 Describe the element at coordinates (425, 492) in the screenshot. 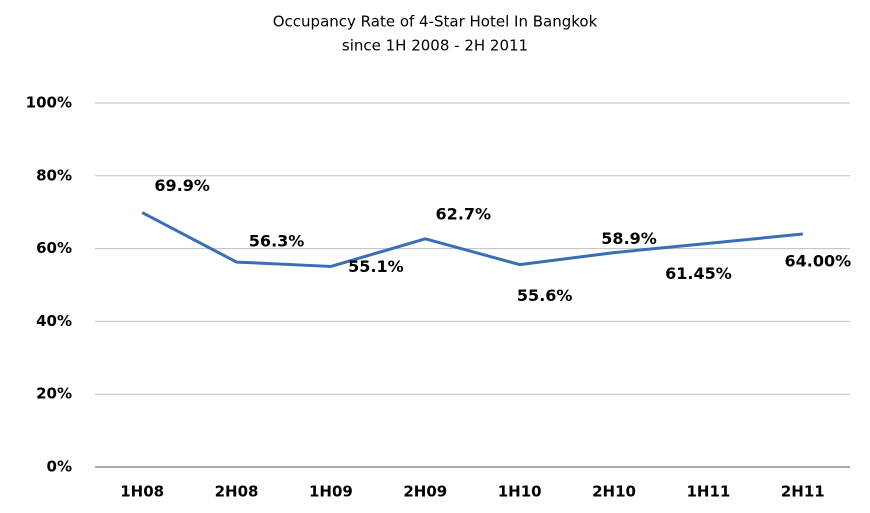

I see `x-tick-label: 2H09` at that location.